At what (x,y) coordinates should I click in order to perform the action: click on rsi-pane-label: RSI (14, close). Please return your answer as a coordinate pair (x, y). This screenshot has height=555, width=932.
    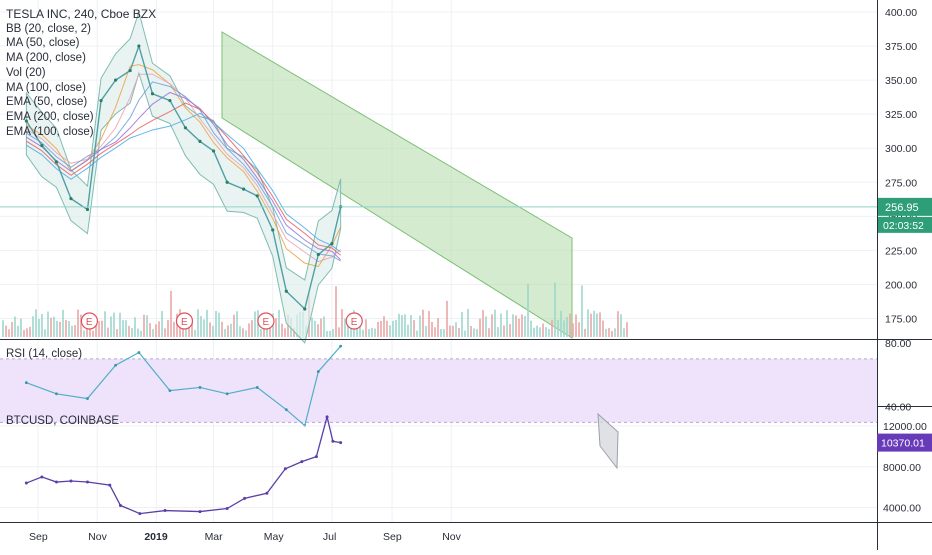
    Looking at the image, I should click on (44, 354).